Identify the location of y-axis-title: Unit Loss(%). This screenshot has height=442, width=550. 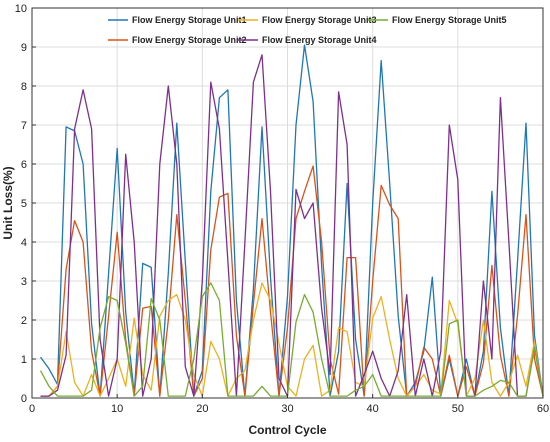
(8, 202).